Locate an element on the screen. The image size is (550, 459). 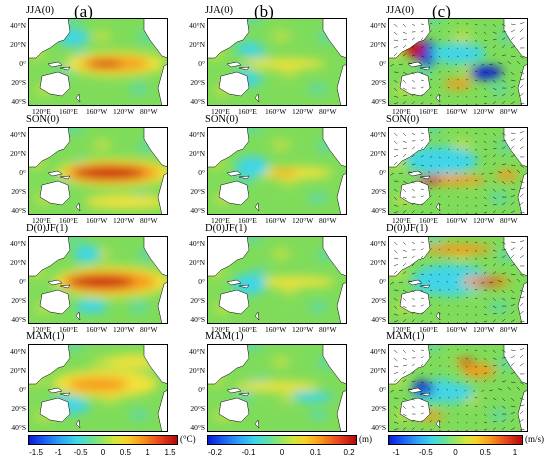
lon-label: 160°W is located at coordinates (457, 111).